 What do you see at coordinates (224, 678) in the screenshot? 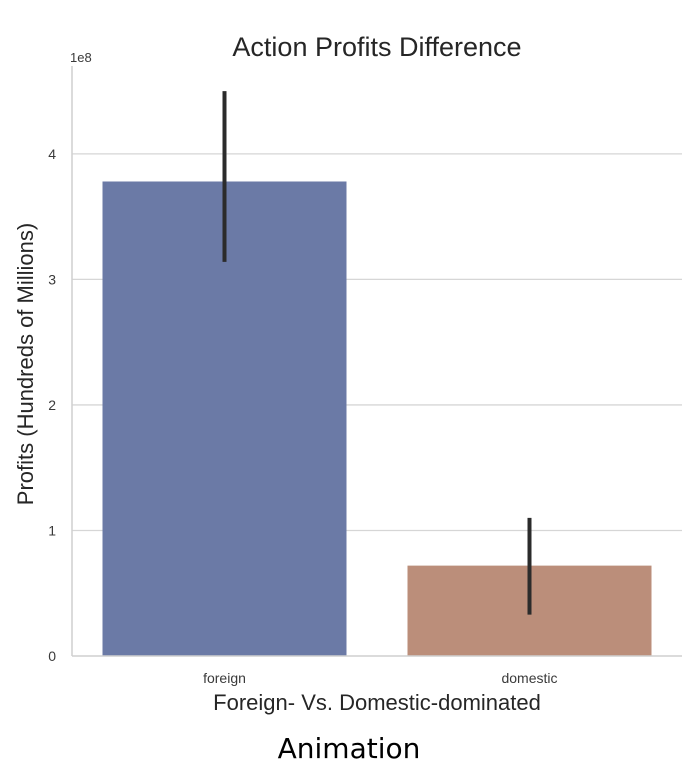
I see `x-tick-label-foreign: foreign` at bounding box center [224, 678].